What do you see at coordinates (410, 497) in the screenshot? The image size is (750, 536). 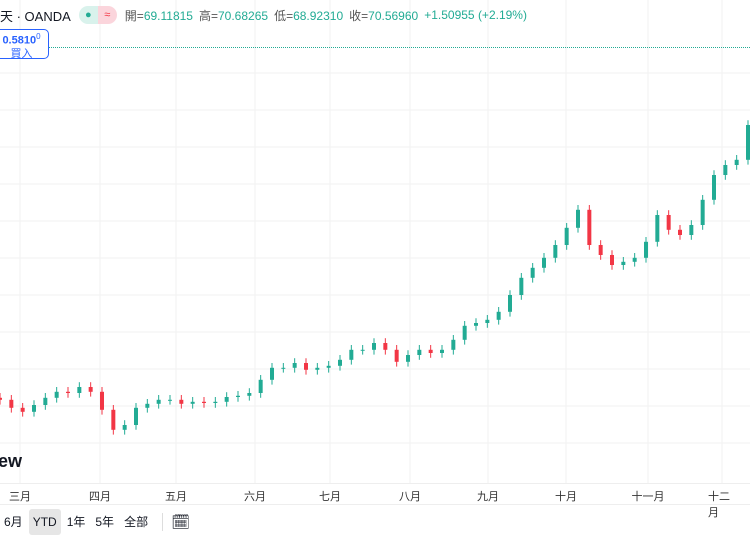 I see `x-tick-label: 八月` at bounding box center [410, 497].